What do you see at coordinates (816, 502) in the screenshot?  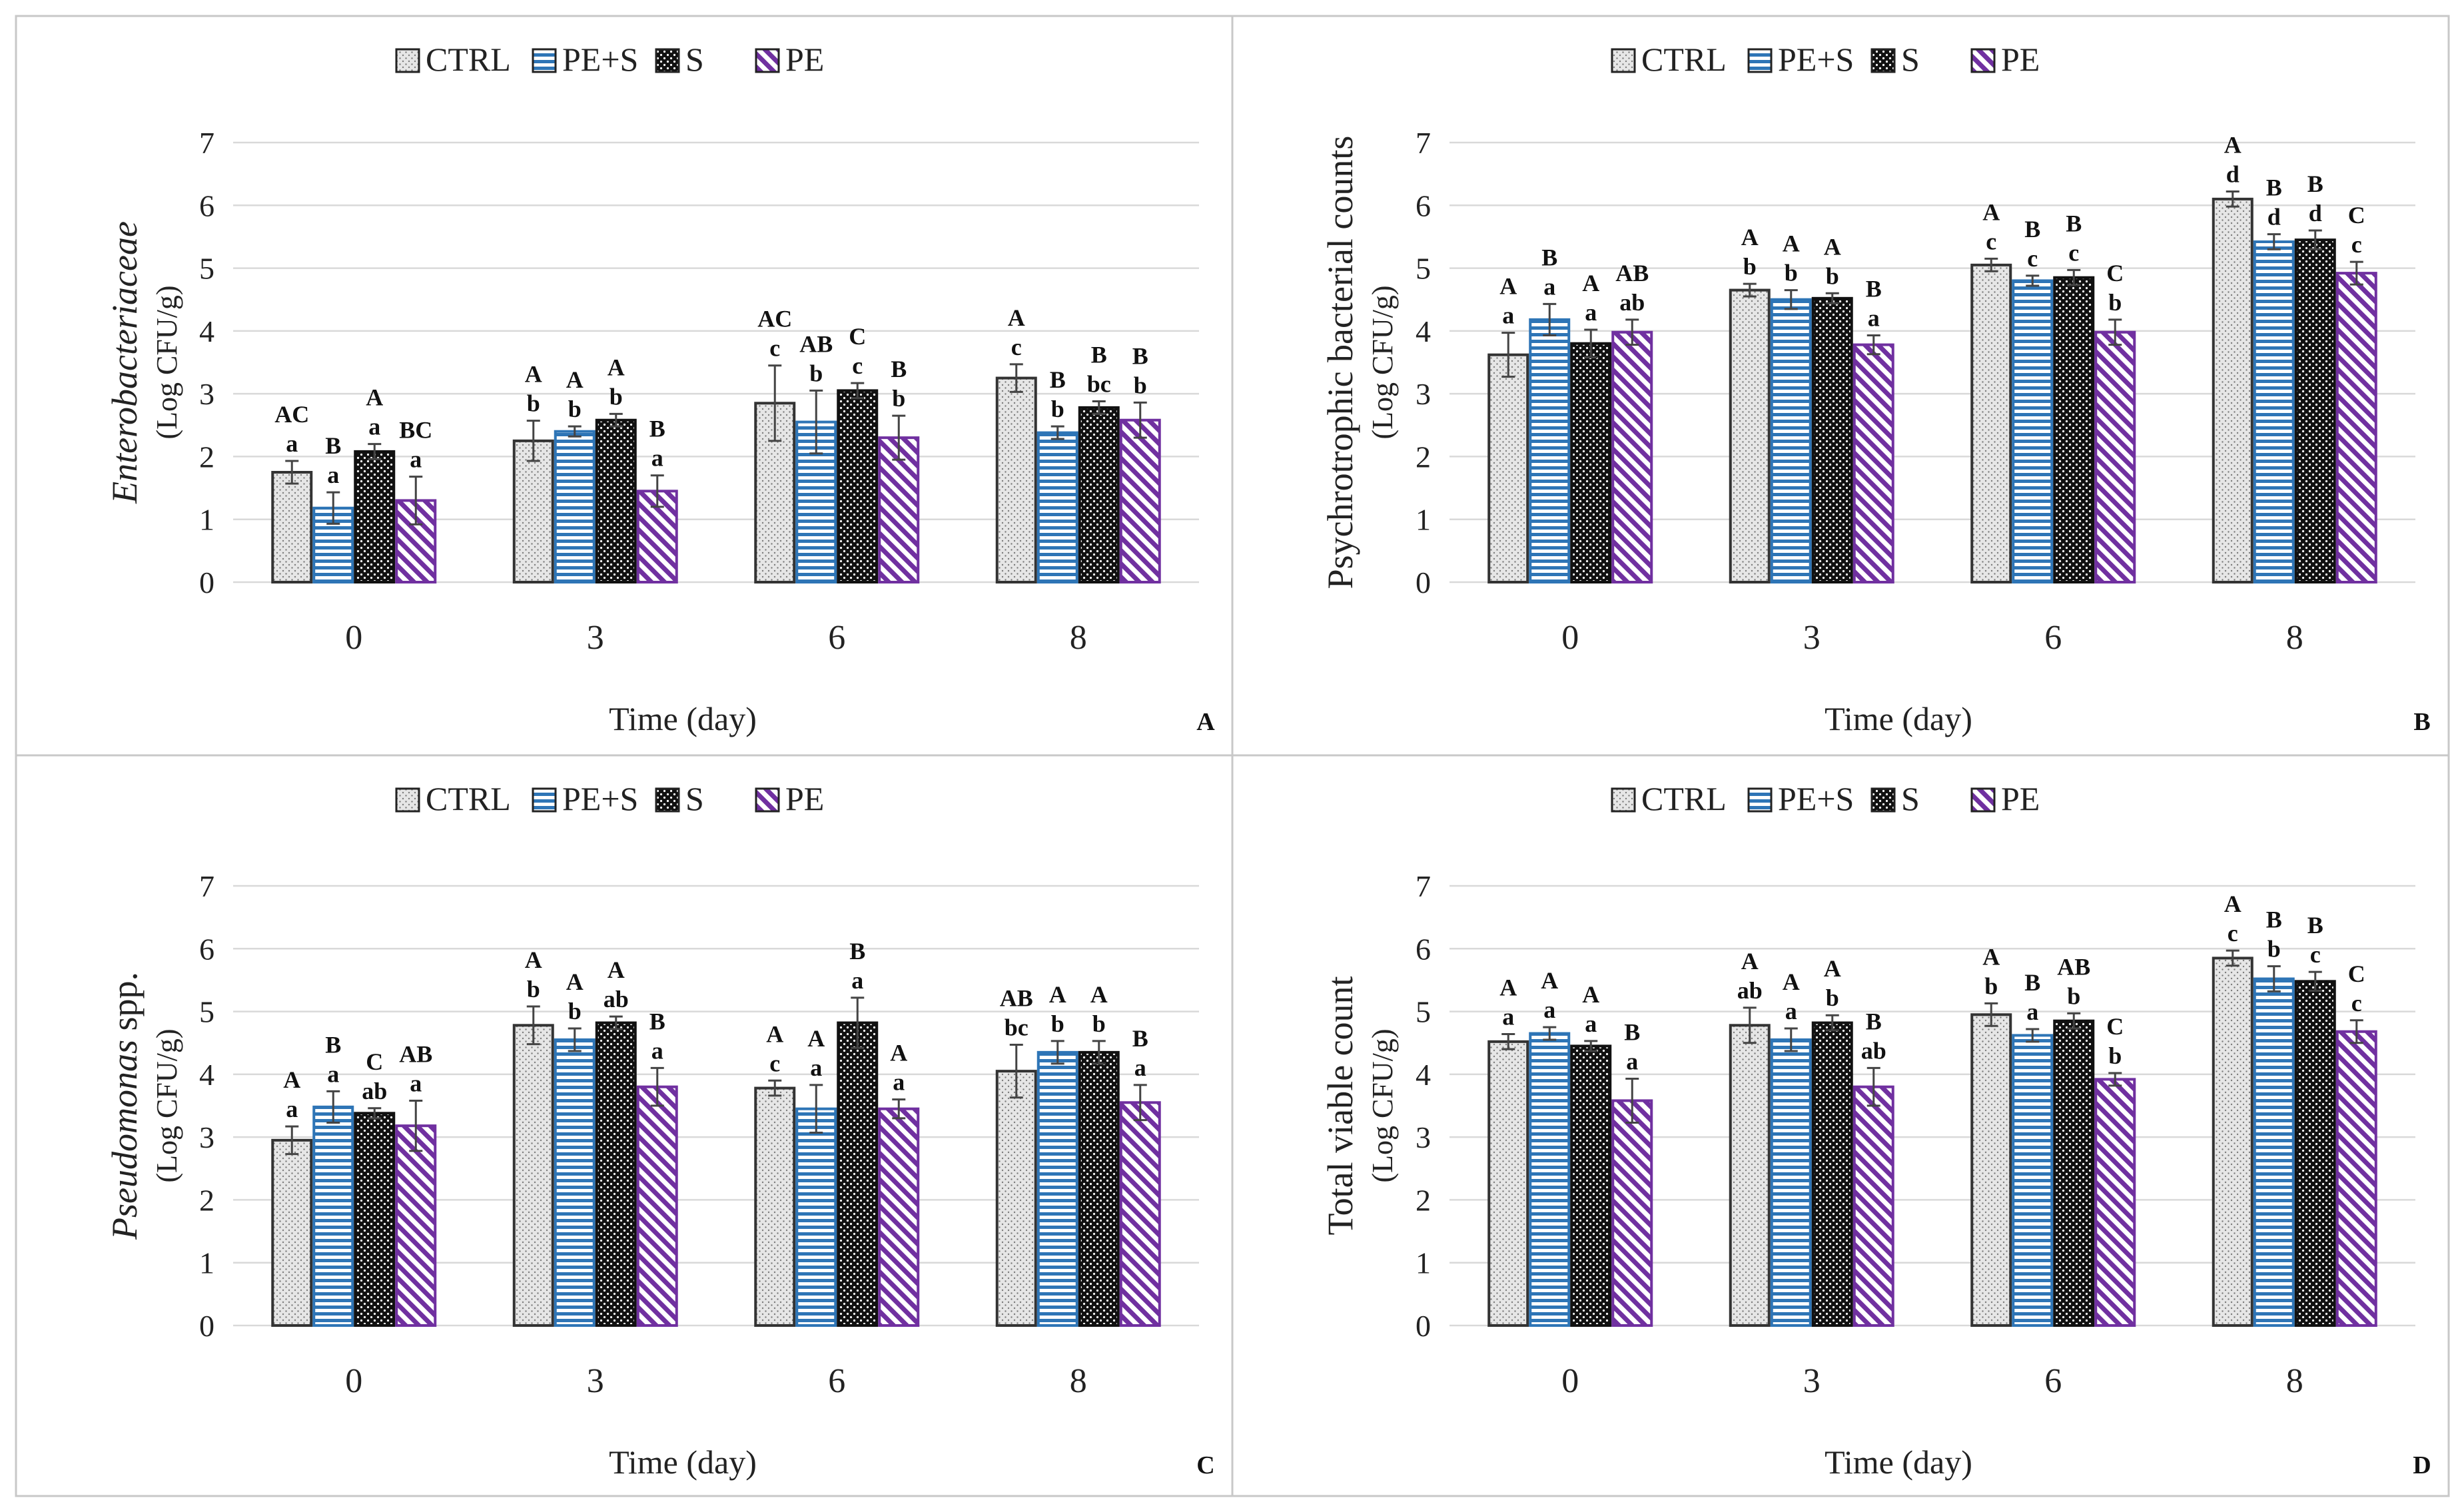 I see `bar-pes-day6` at bounding box center [816, 502].